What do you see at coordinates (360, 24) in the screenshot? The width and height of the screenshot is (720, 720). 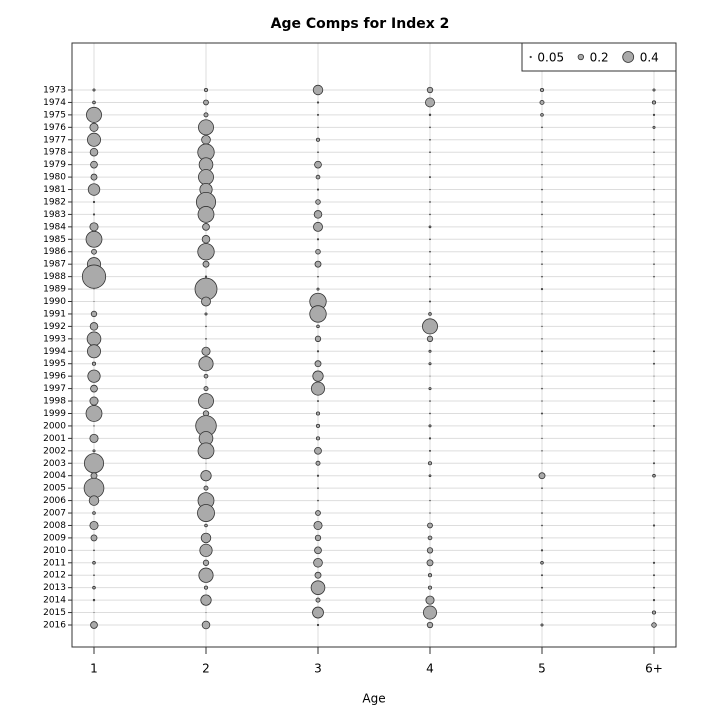 I see `chart-title: Age Comps for Index 2` at bounding box center [360, 24].